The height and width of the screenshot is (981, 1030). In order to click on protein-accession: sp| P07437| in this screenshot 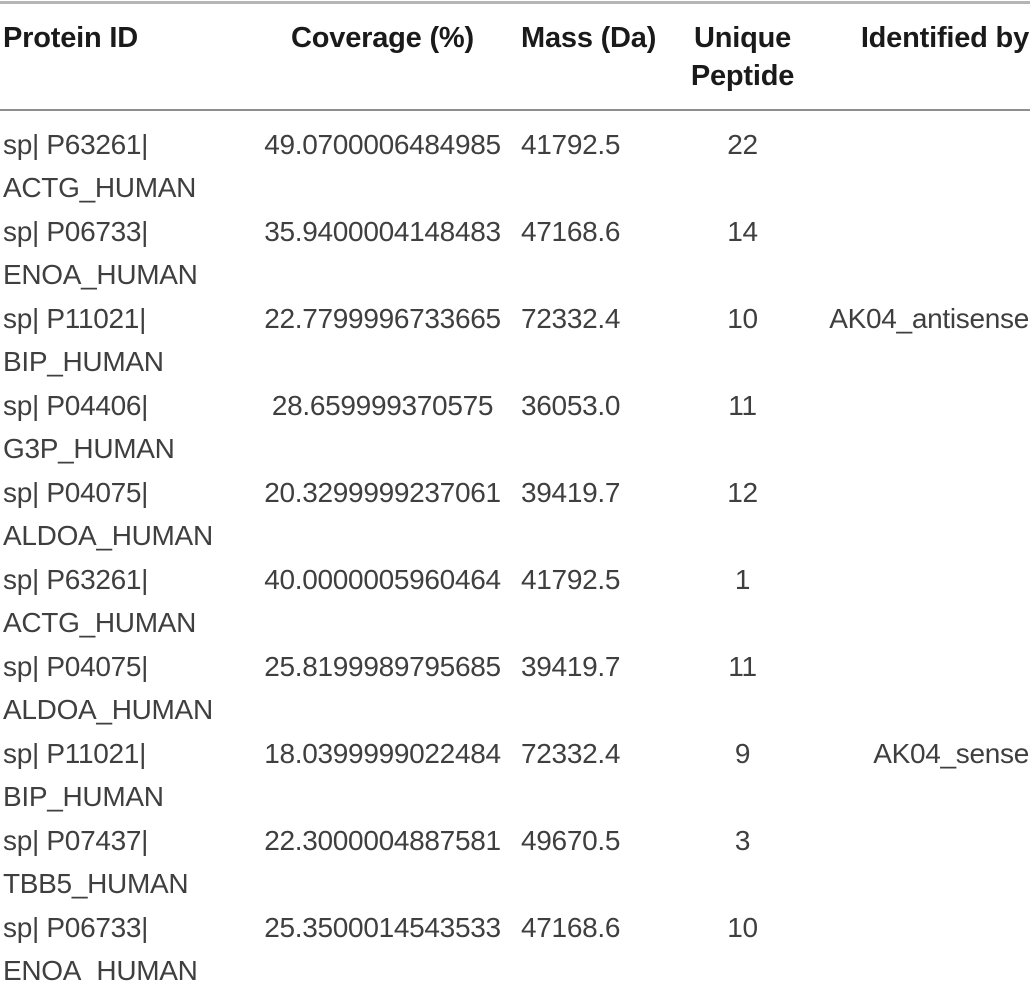, I will do `click(76, 840)`.